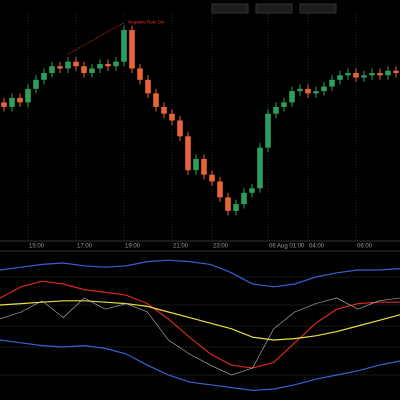  What do you see at coordinates (317, 247) in the screenshot?
I see `x-tick-label: 04:00` at bounding box center [317, 247].